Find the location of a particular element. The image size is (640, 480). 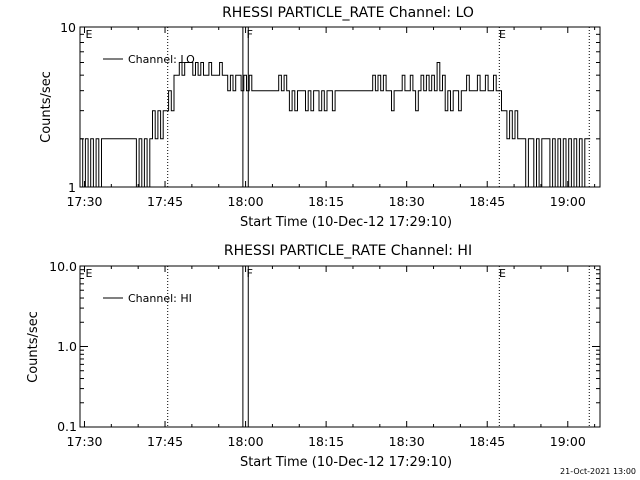

footer-date: 21-Oct-2021 13:00 is located at coordinates (598, 471).